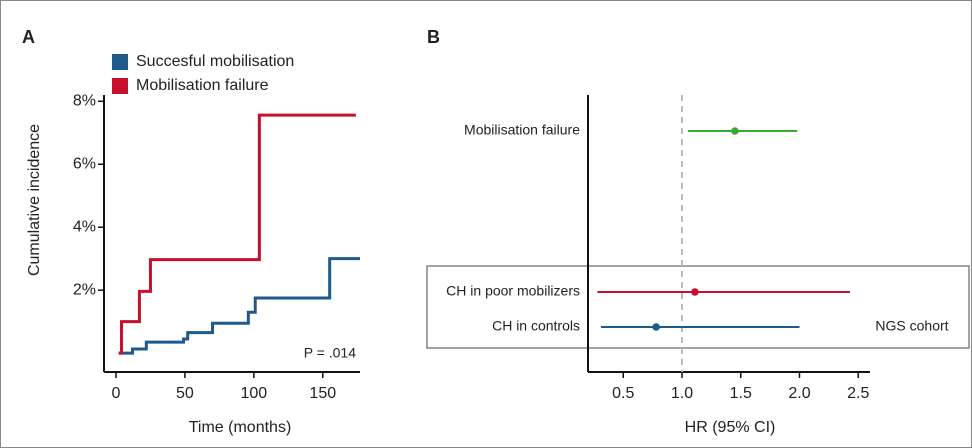  Describe the element at coordinates (84, 226) in the screenshot. I see `y-tick-label: 4%` at that location.